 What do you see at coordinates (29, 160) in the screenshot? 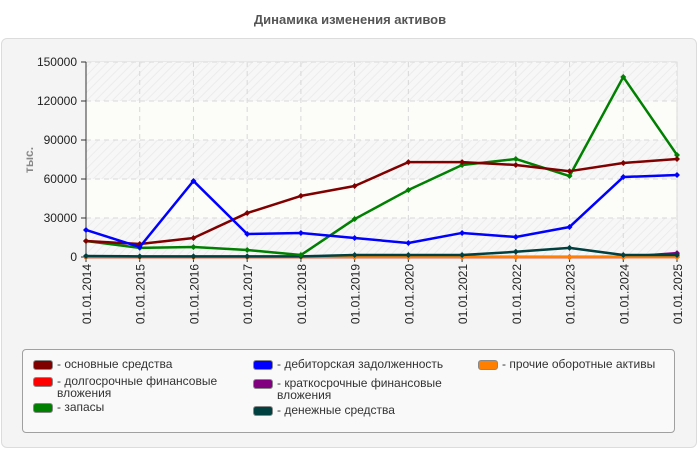
I see `y-axis-title: тыс.` at bounding box center [29, 160].